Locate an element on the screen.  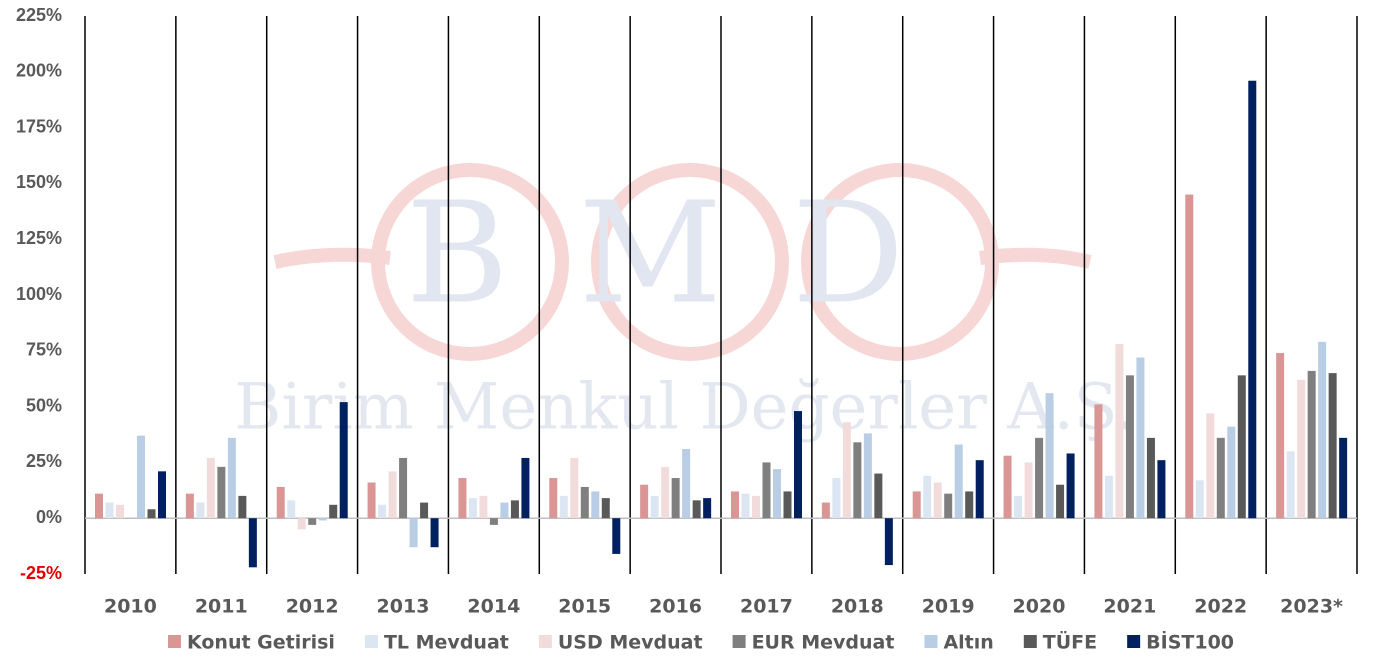
x-tick-label: 2017 is located at coordinates (766, 607).